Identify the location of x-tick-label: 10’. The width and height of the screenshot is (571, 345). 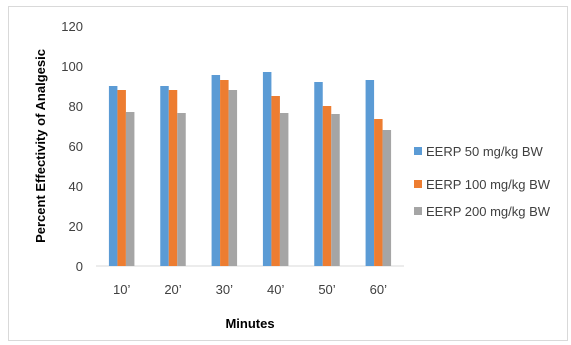
(121, 289).